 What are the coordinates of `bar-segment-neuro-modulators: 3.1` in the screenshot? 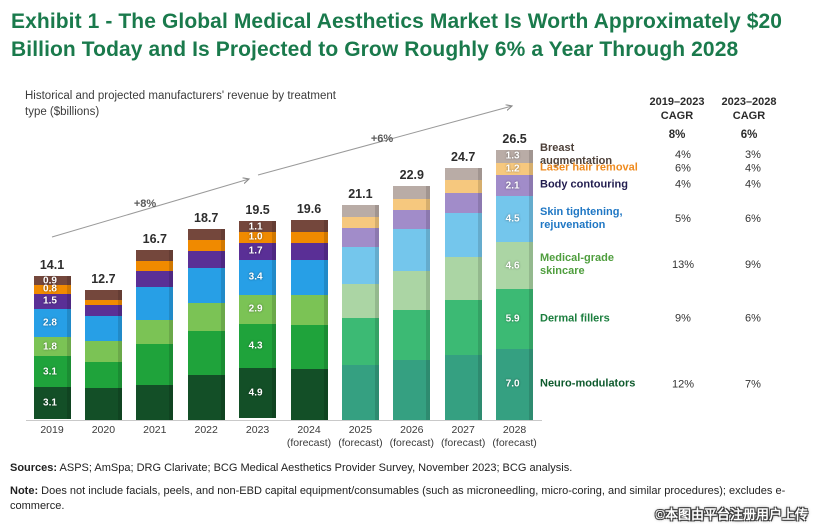 It's located at (52, 403).